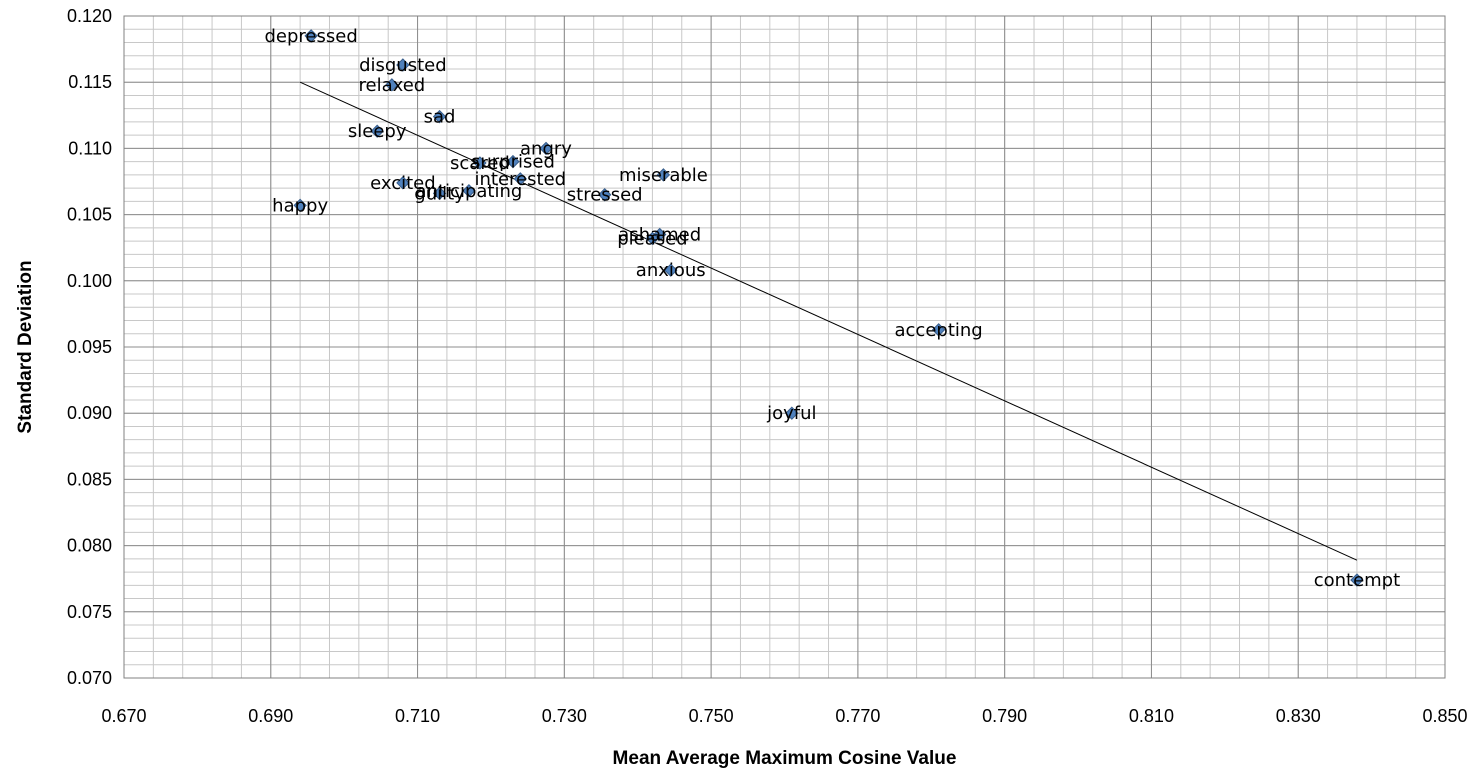 Image resolution: width=1477 pixels, height=773 pixels. I want to click on data-point-label: guilty, so click(439, 193).